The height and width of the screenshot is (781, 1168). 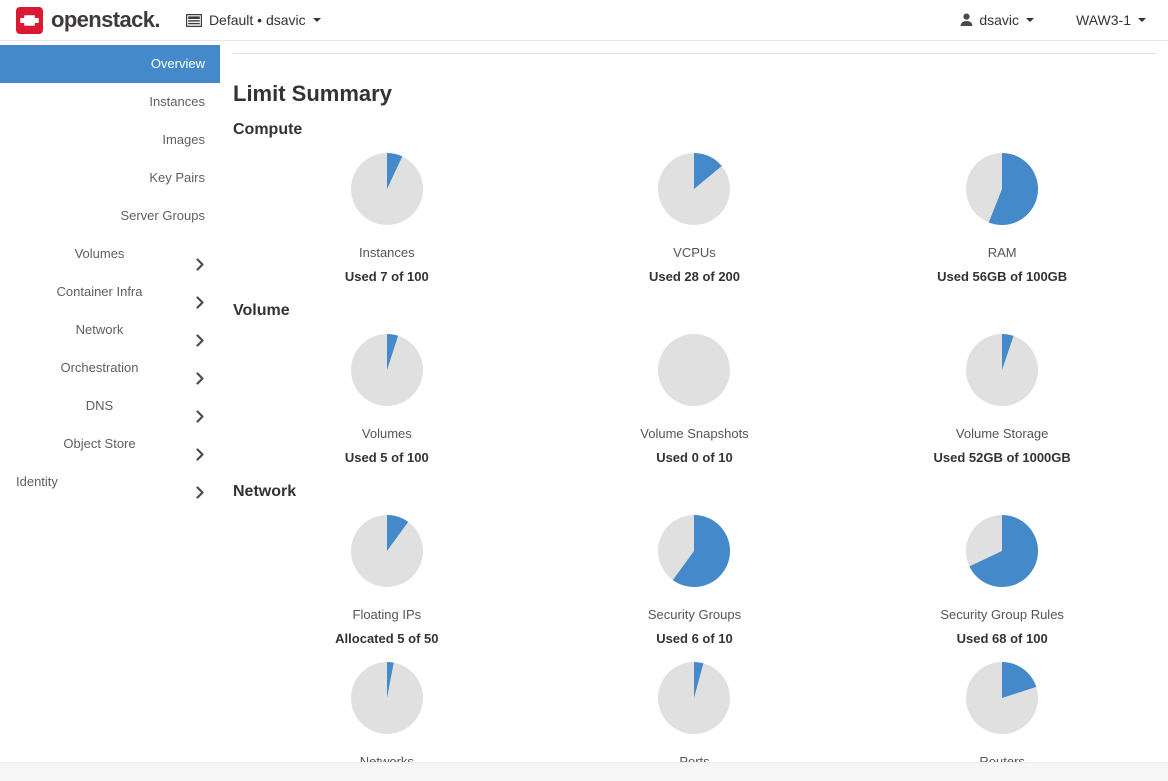 What do you see at coordinates (99, 443) in the screenshot?
I see `sidebar-item-label: Object Store` at bounding box center [99, 443].